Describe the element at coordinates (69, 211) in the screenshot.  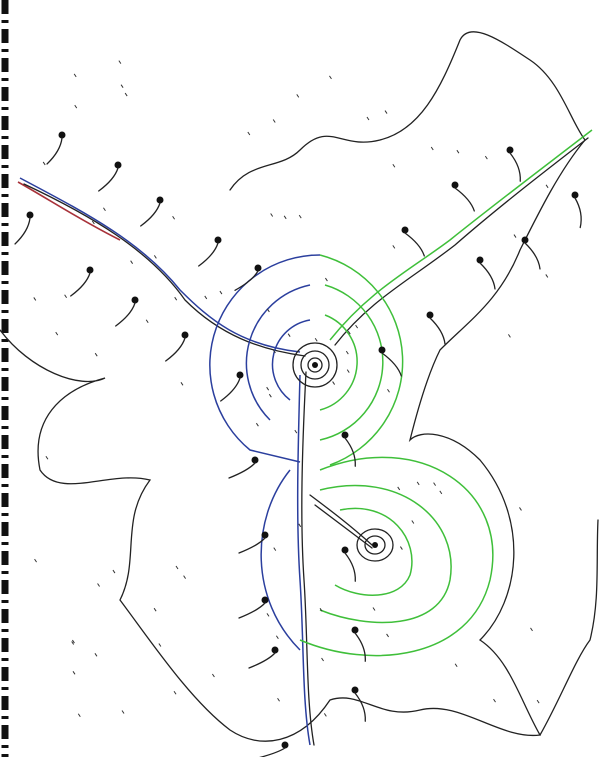
I see `red-line` at that location.